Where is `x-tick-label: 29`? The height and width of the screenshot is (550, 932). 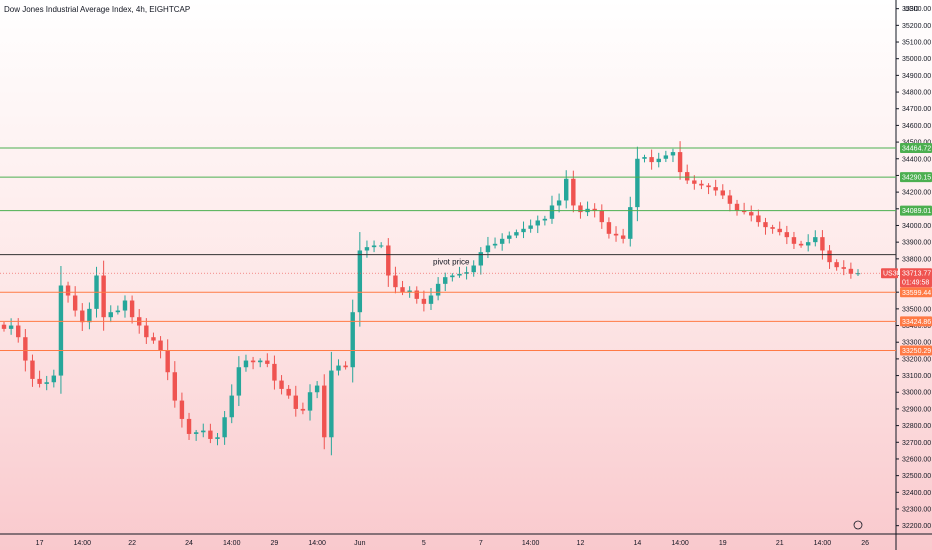 x-tick-label: 29 is located at coordinates (275, 543).